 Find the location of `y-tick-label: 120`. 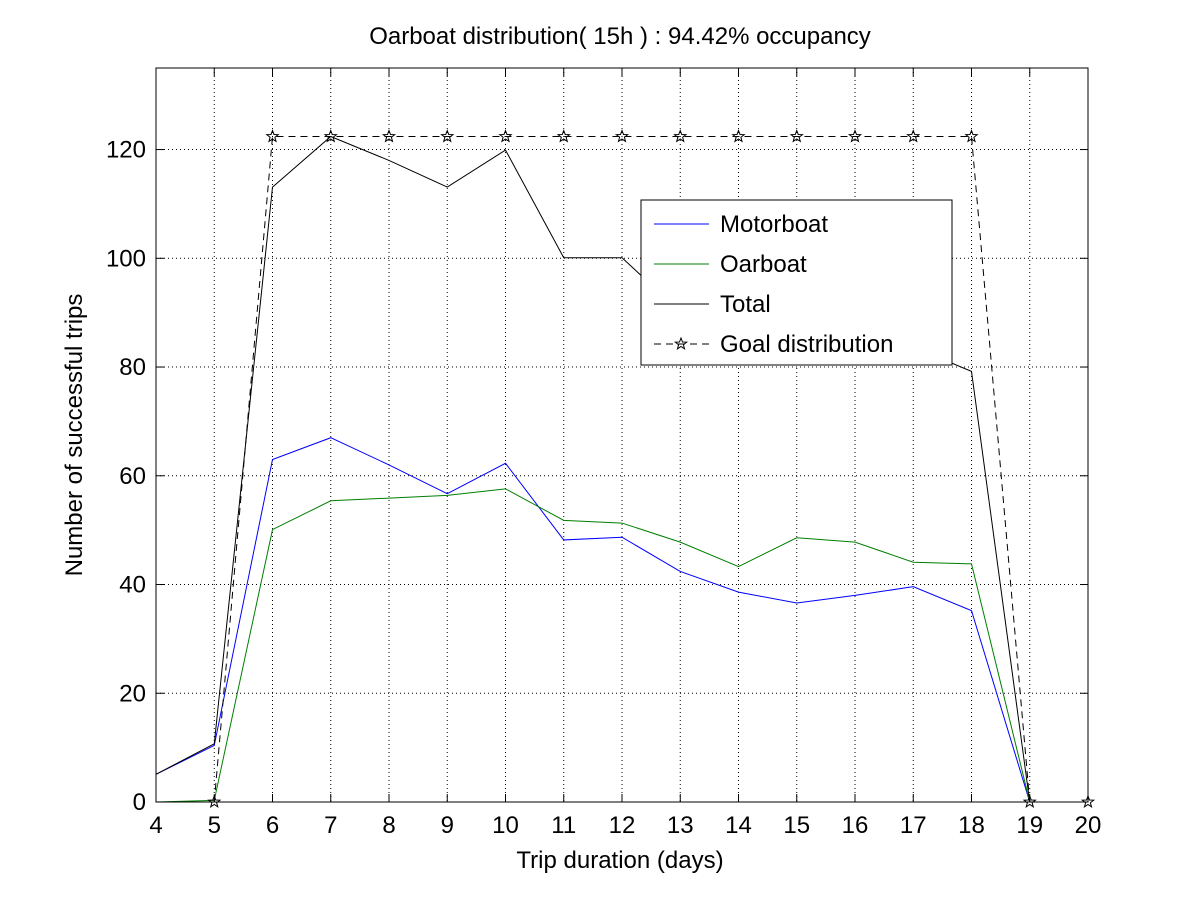

y-tick-label: 120 is located at coordinates (126, 150).